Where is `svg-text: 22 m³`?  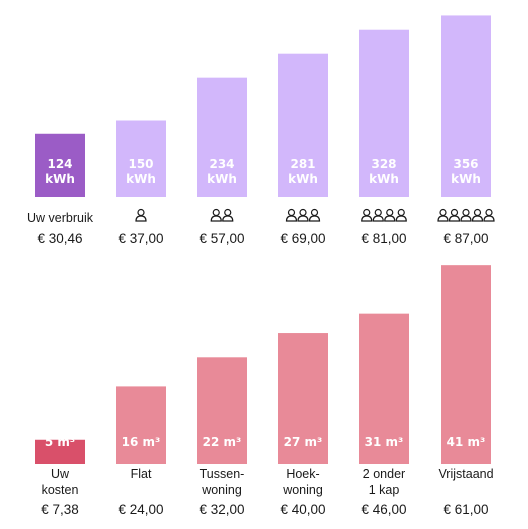 svg-text: 22 m³ is located at coordinates (222, 442).